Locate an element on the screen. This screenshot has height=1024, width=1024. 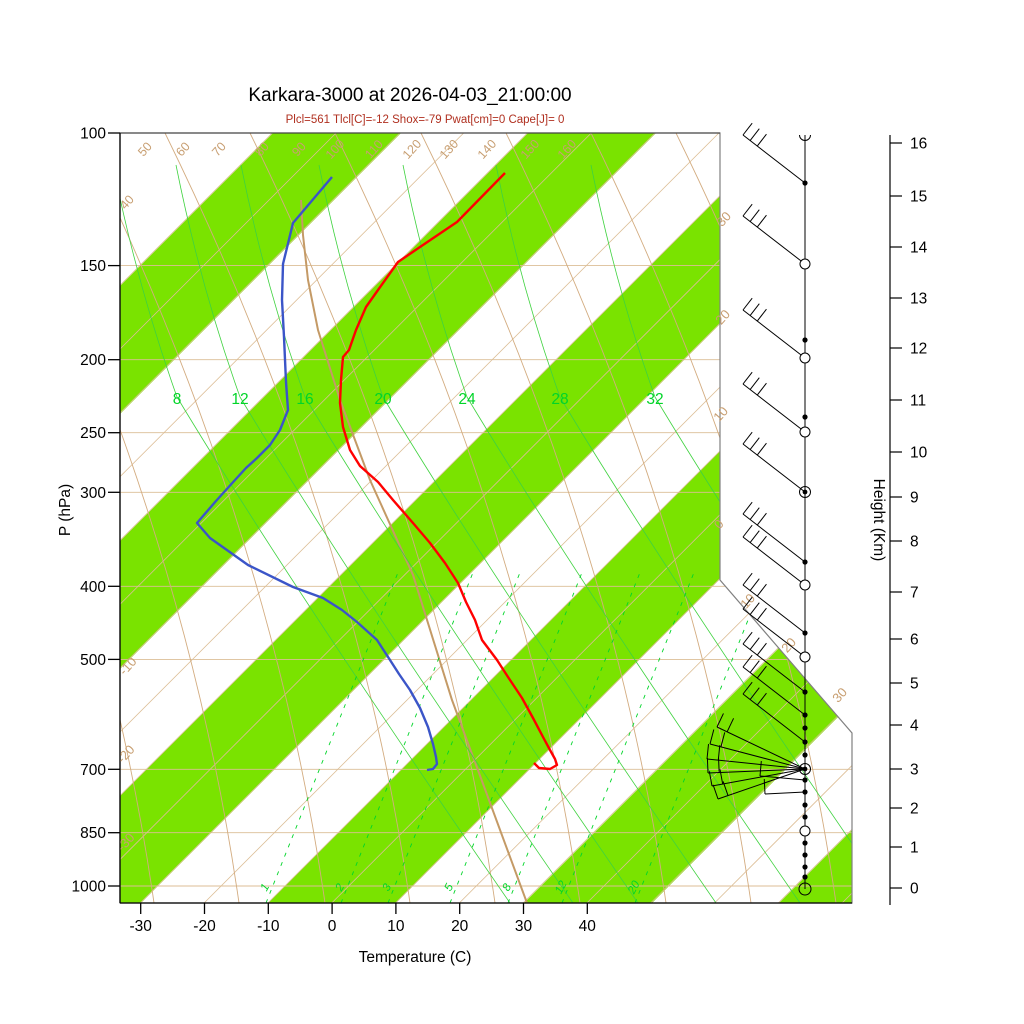
height-tick-label: 15 is located at coordinates (918, 197).